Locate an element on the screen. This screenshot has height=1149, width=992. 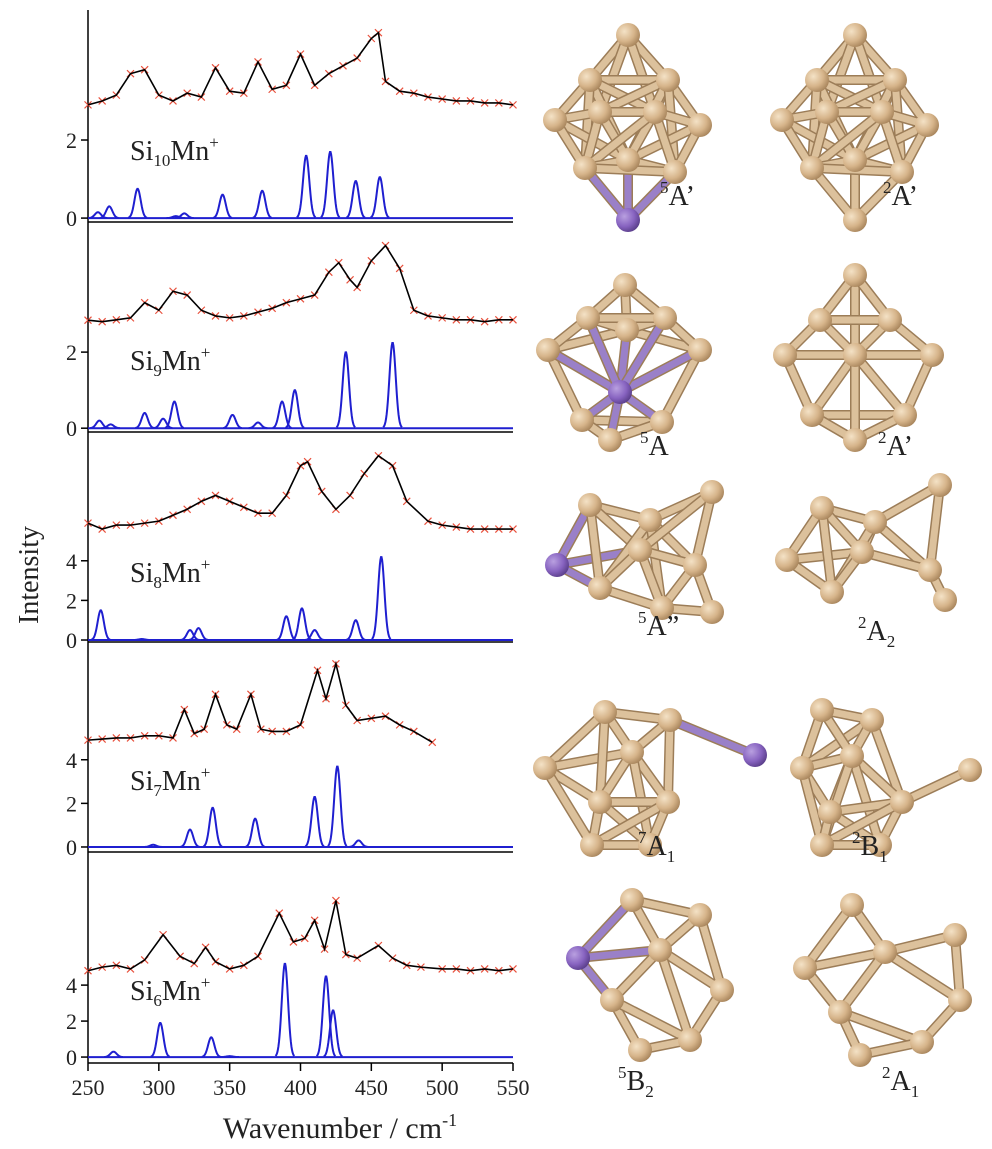
panel-label: Si10Mn+ is located at coordinates (174, 151).